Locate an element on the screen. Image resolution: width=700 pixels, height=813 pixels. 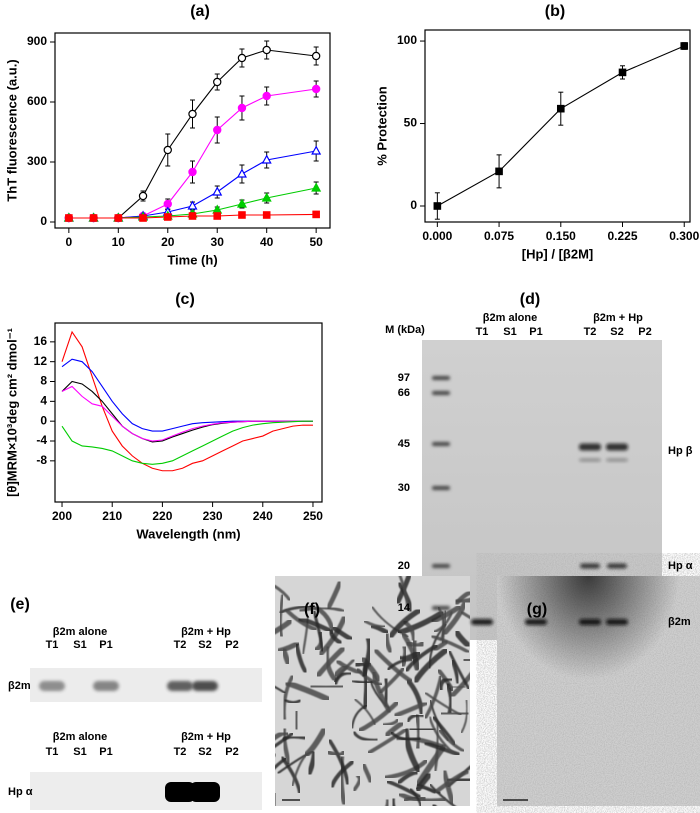
y-tick-label: 600 is located at coordinates (37, 101).